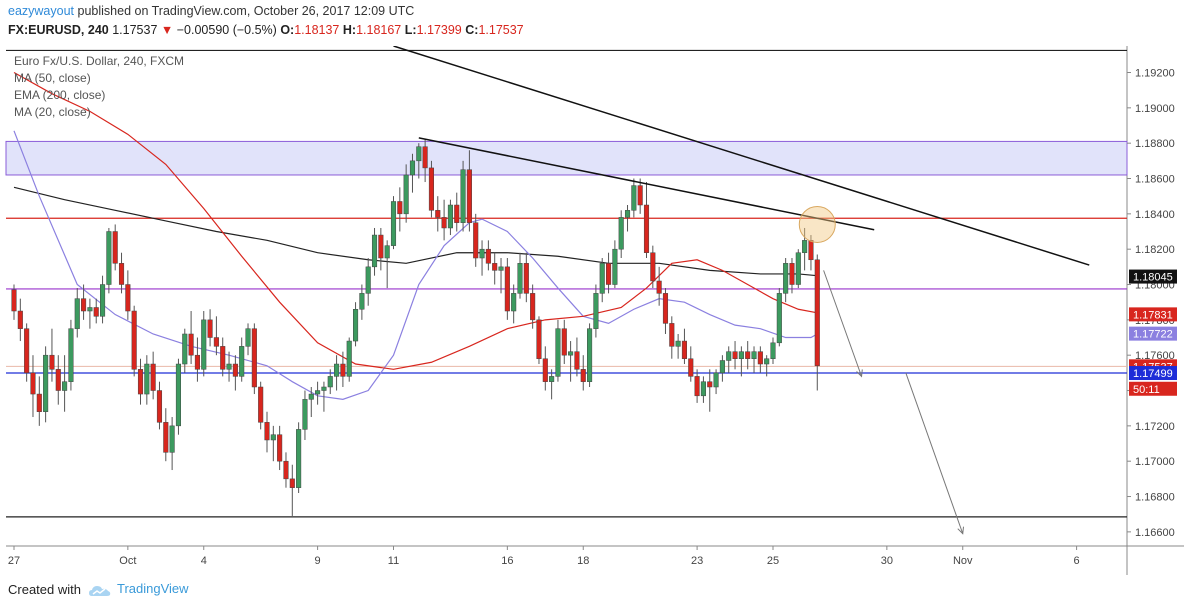  Describe the element at coordinates (501, 30) in the screenshot. I see `close-value: 1.17537` at that location.